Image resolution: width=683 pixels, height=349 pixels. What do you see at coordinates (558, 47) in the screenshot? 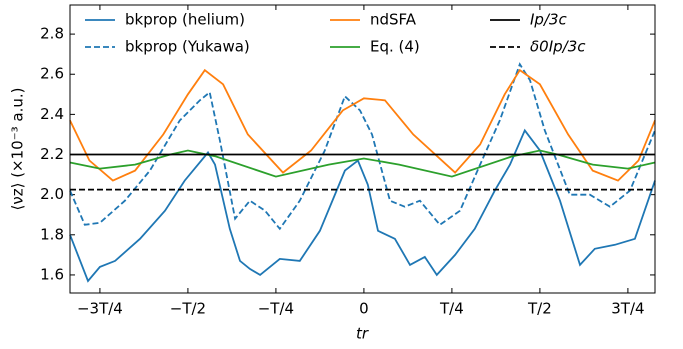
I see `legend-label: δ0Ip/3c` at bounding box center [558, 47].